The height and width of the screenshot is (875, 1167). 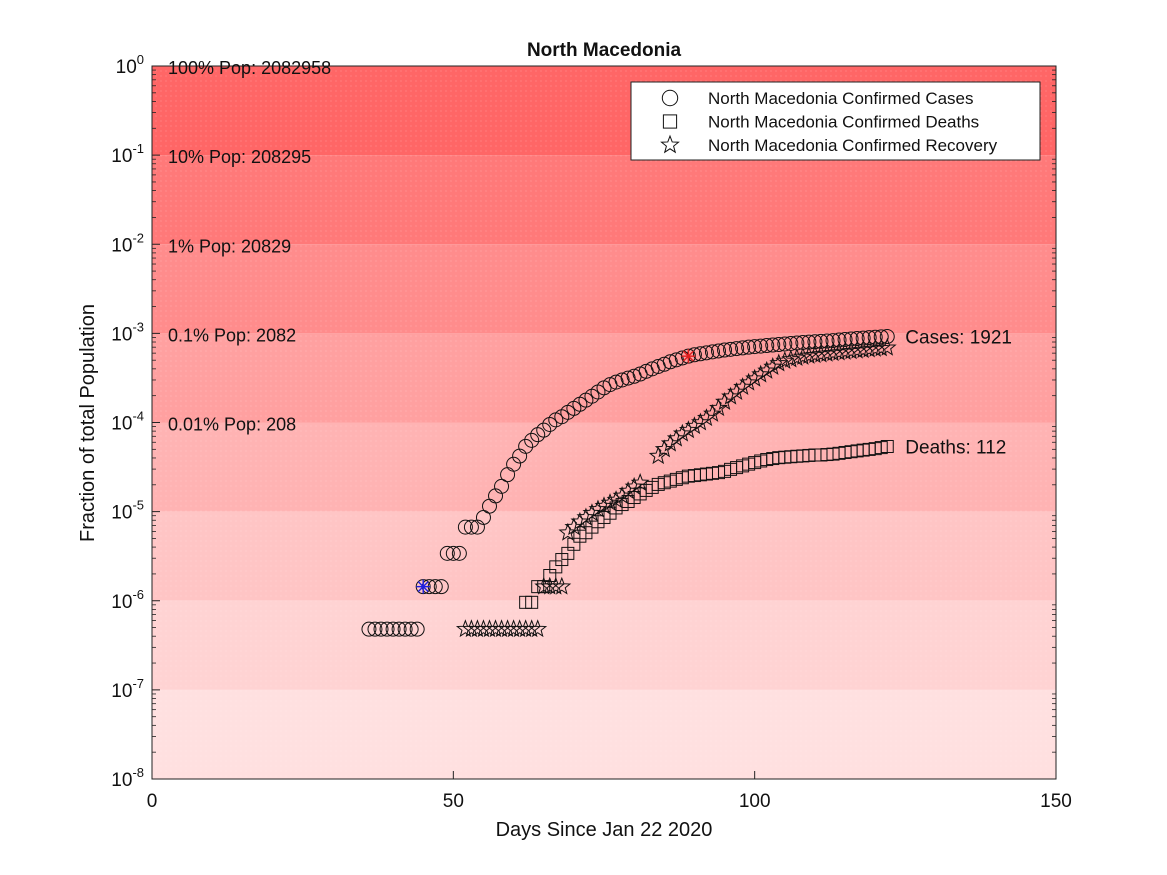 What do you see at coordinates (1056, 801) in the screenshot?
I see `x-tick-label-3: 150` at bounding box center [1056, 801].